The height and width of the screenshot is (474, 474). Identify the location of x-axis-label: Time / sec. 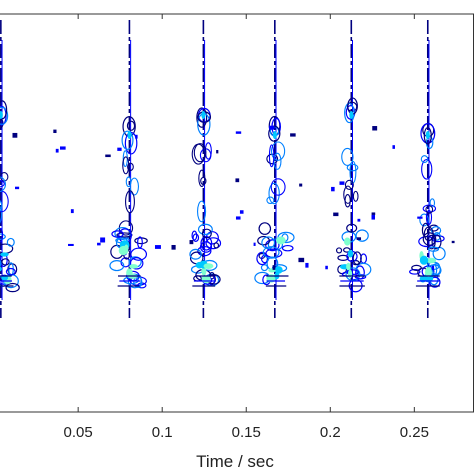
(235, 461).